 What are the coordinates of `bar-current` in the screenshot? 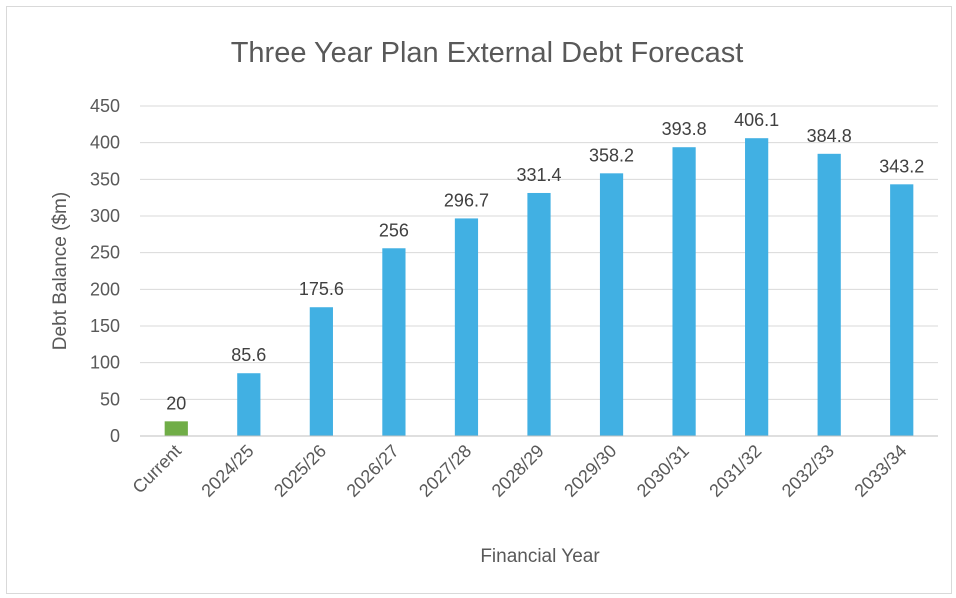 It's located at (176, 428).